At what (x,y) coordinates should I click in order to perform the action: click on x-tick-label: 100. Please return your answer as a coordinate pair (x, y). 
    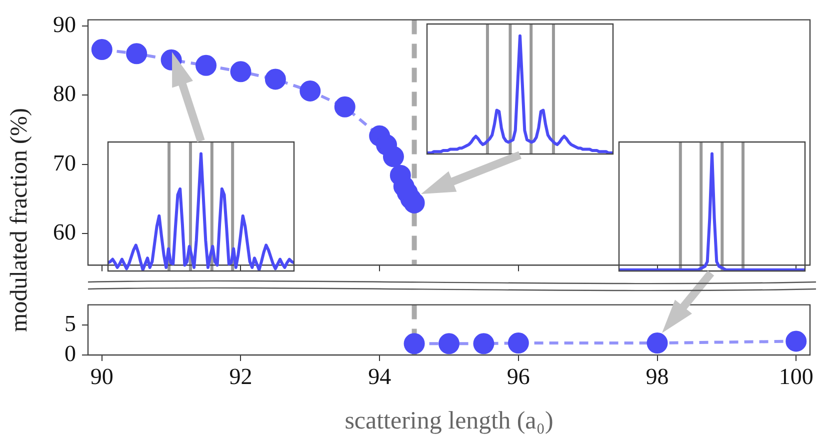
    Looking at the image, I should click on (796, 376).